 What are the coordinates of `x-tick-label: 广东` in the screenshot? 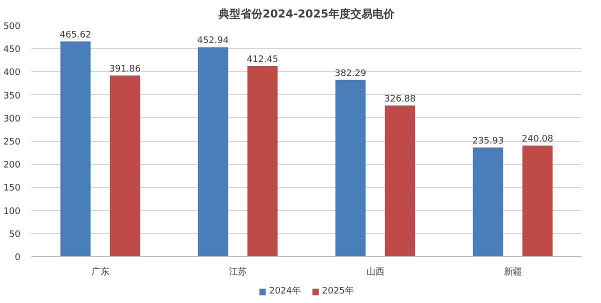 It's located at (100, 272).